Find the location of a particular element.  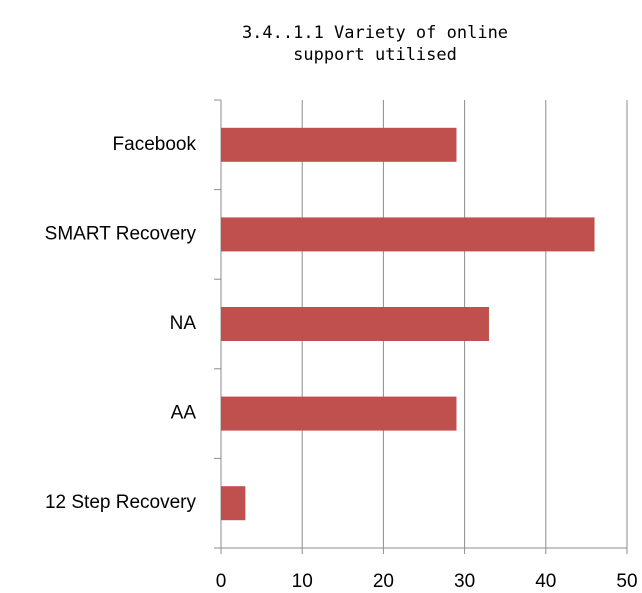

x-tick-label: 40 is located at coordinates (545, 581).